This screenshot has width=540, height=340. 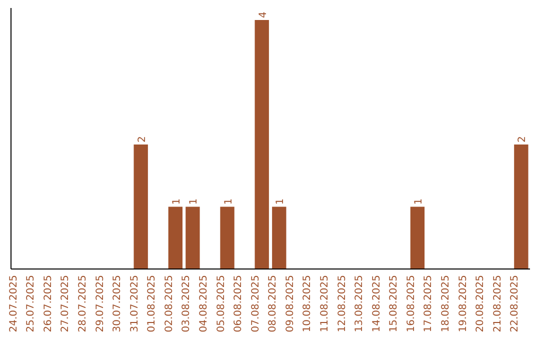 I want to click on x-tick-label: 02.08.2025, so click(x=169, y=303).